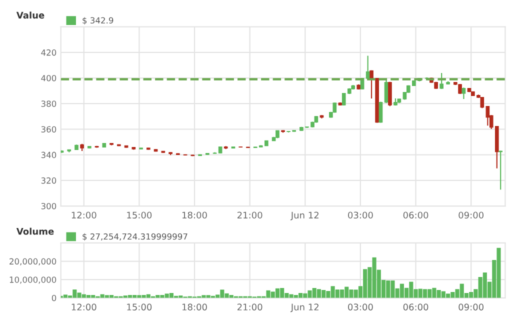 The image size is (529, 327). I want to click on y-tick-label: 420, so click(48, 52).